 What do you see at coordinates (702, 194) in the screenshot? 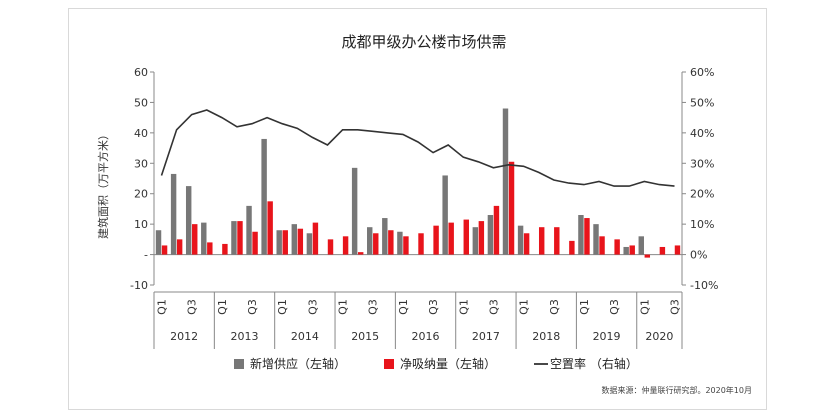
I see `y2-tick-label: 20%` at bounding box center [702, 194].